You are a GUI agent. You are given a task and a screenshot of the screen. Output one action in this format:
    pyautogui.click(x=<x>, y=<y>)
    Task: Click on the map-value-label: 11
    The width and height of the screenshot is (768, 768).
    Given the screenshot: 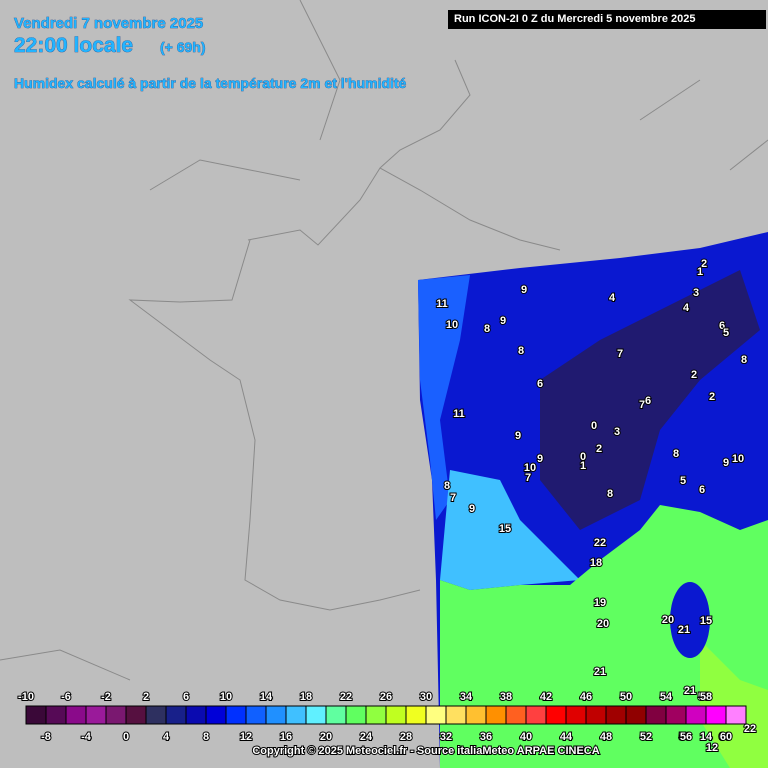 What is the action you would take?
    pyautogui.click(x=442, y=304)
    